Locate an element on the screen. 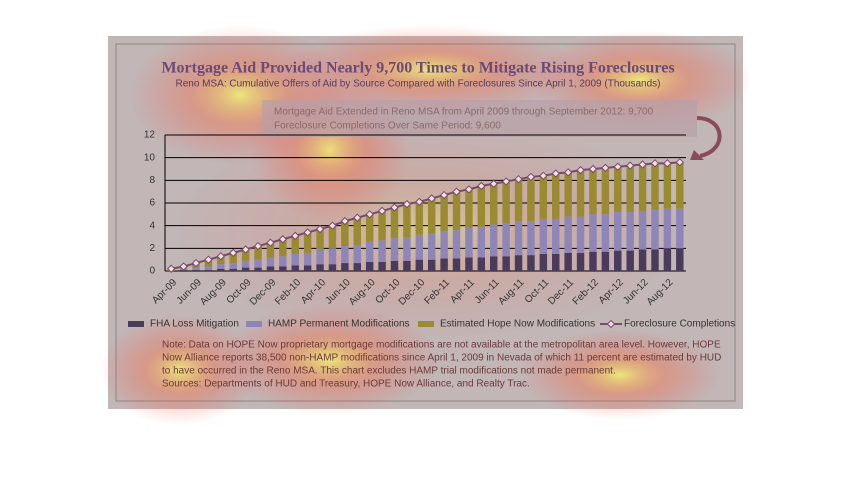  legend-label: Estimated Hope Now Modifications is located at coordinates (517, 324).